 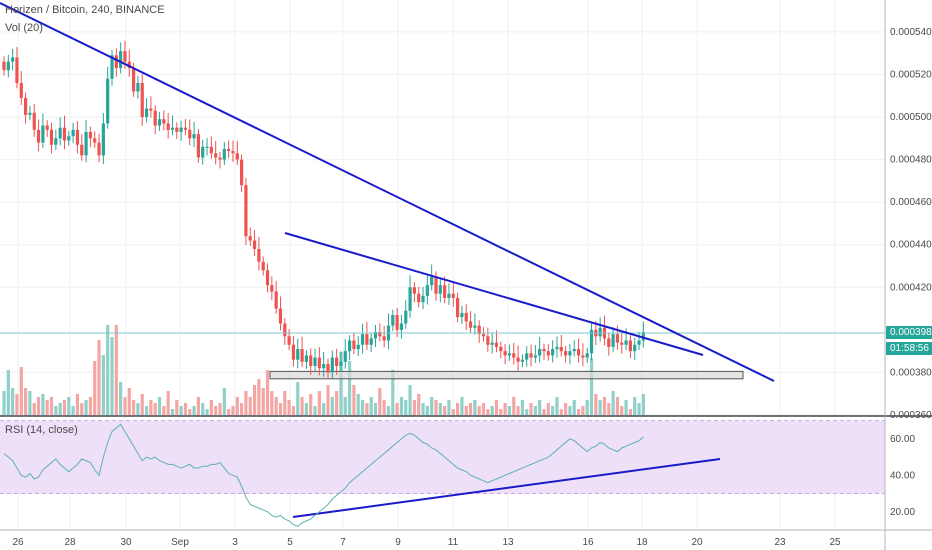 What do you see at coordinates (24, 28) in the screenshot?
I see `volume-legend: Vol (20)` at bounding box center [24, 28].